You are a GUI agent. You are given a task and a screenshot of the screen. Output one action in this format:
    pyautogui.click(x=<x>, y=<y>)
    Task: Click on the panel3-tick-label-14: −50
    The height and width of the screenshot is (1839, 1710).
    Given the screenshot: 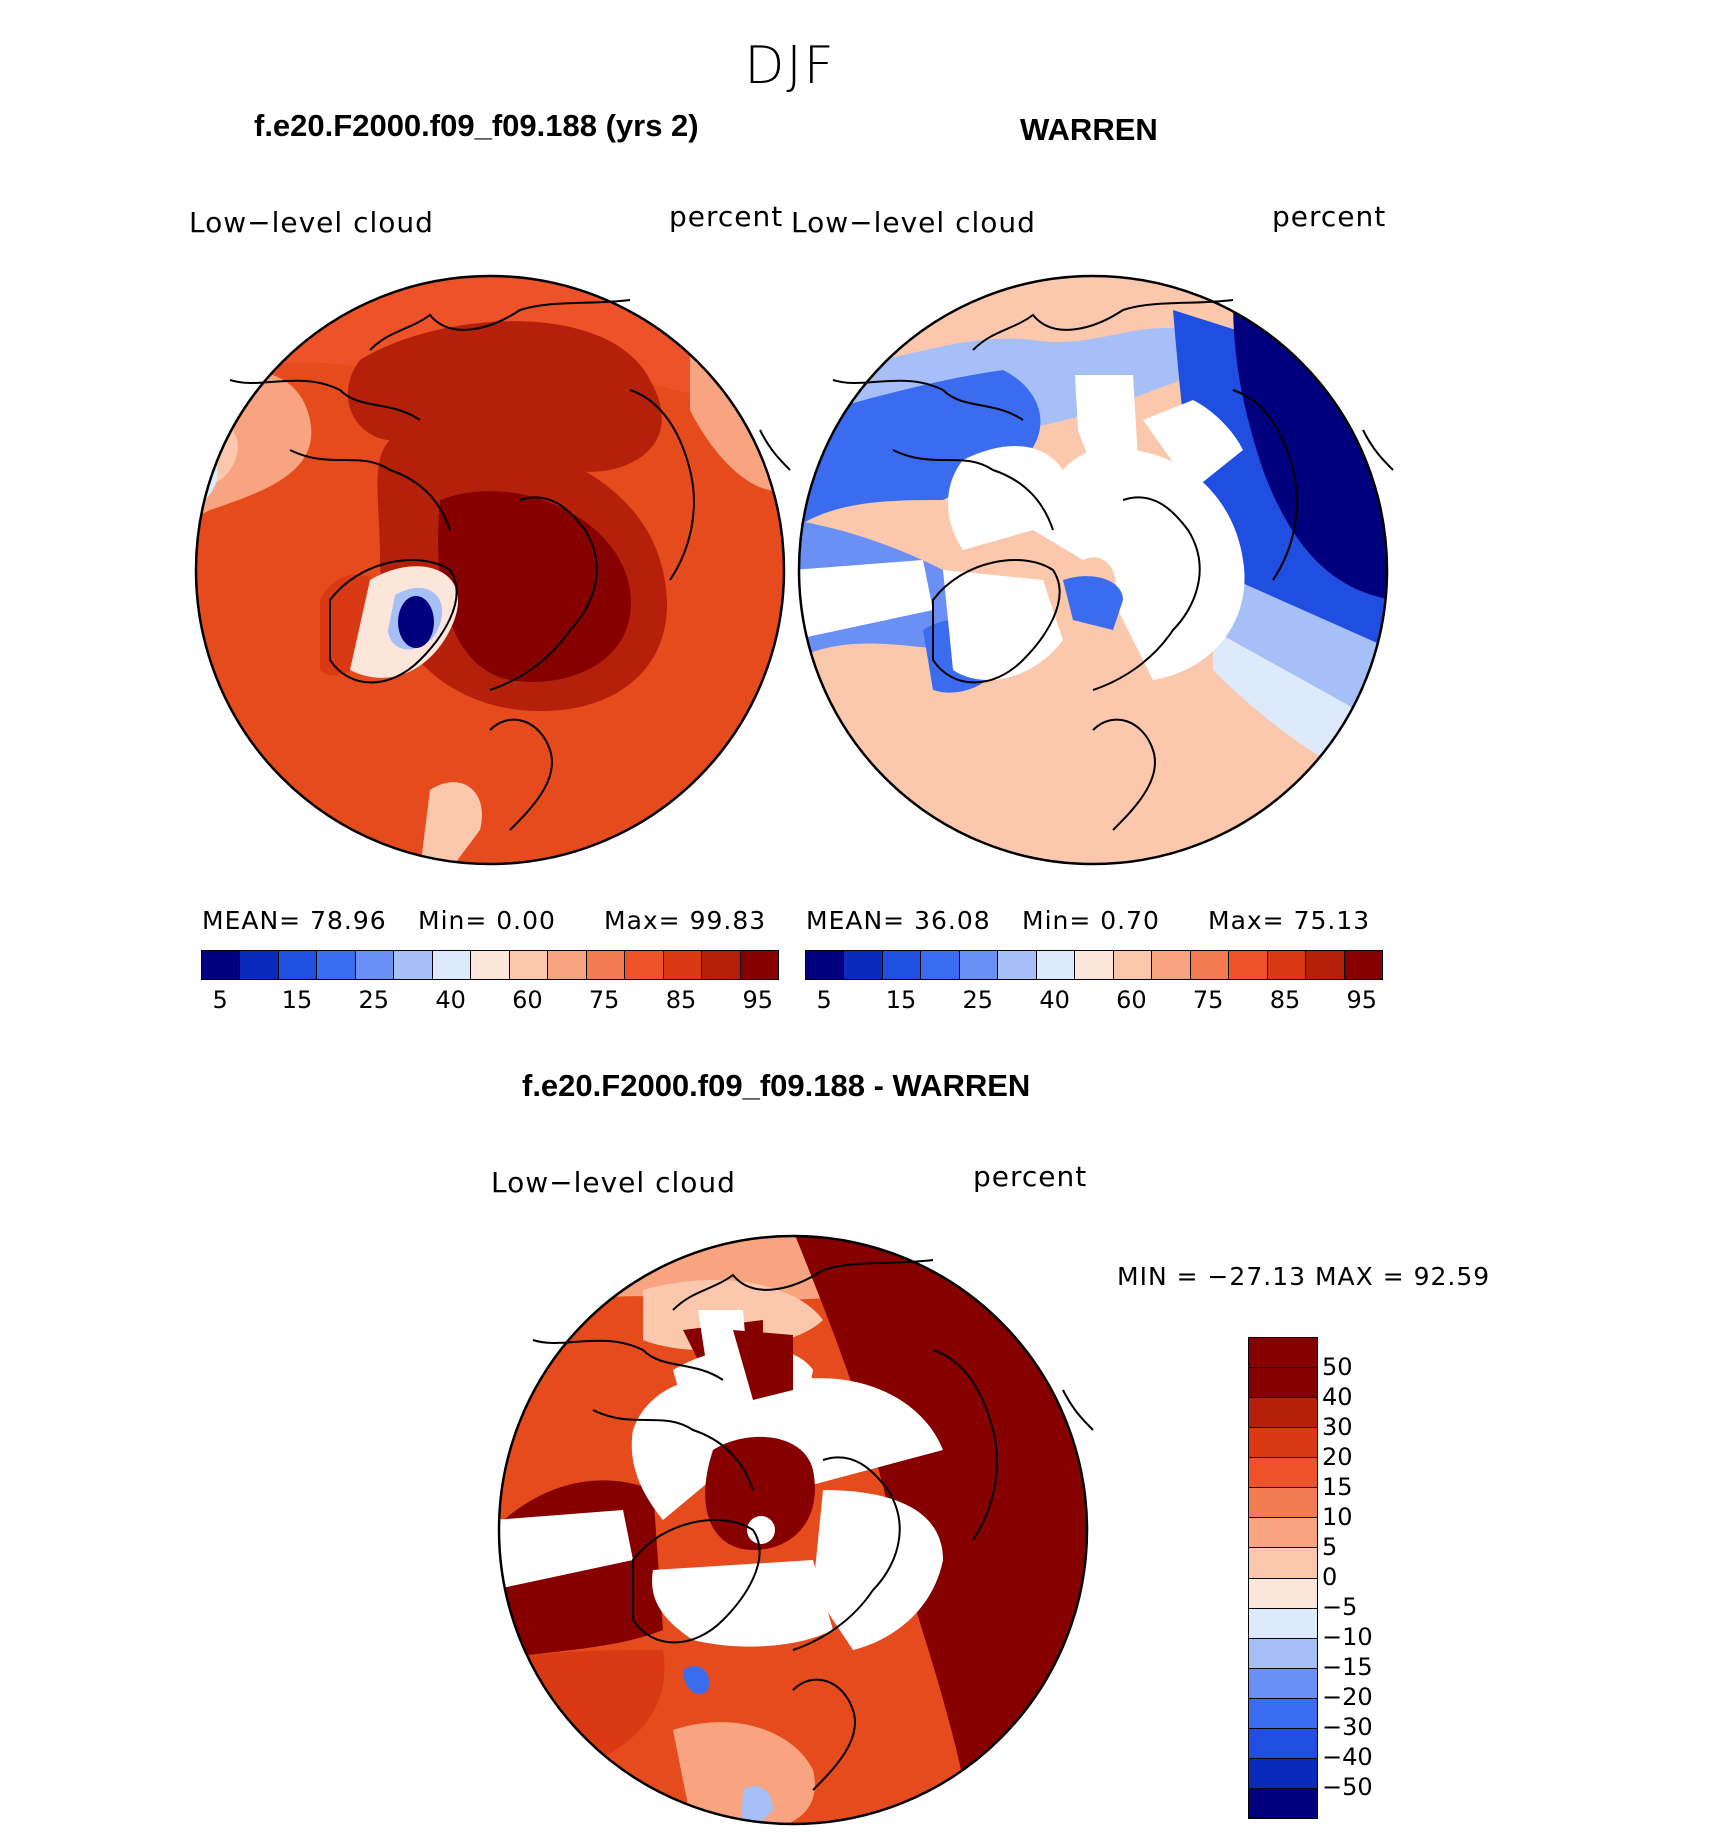 What is the action you would take?
    pyautogui.click(x=1347, y=1787)
    